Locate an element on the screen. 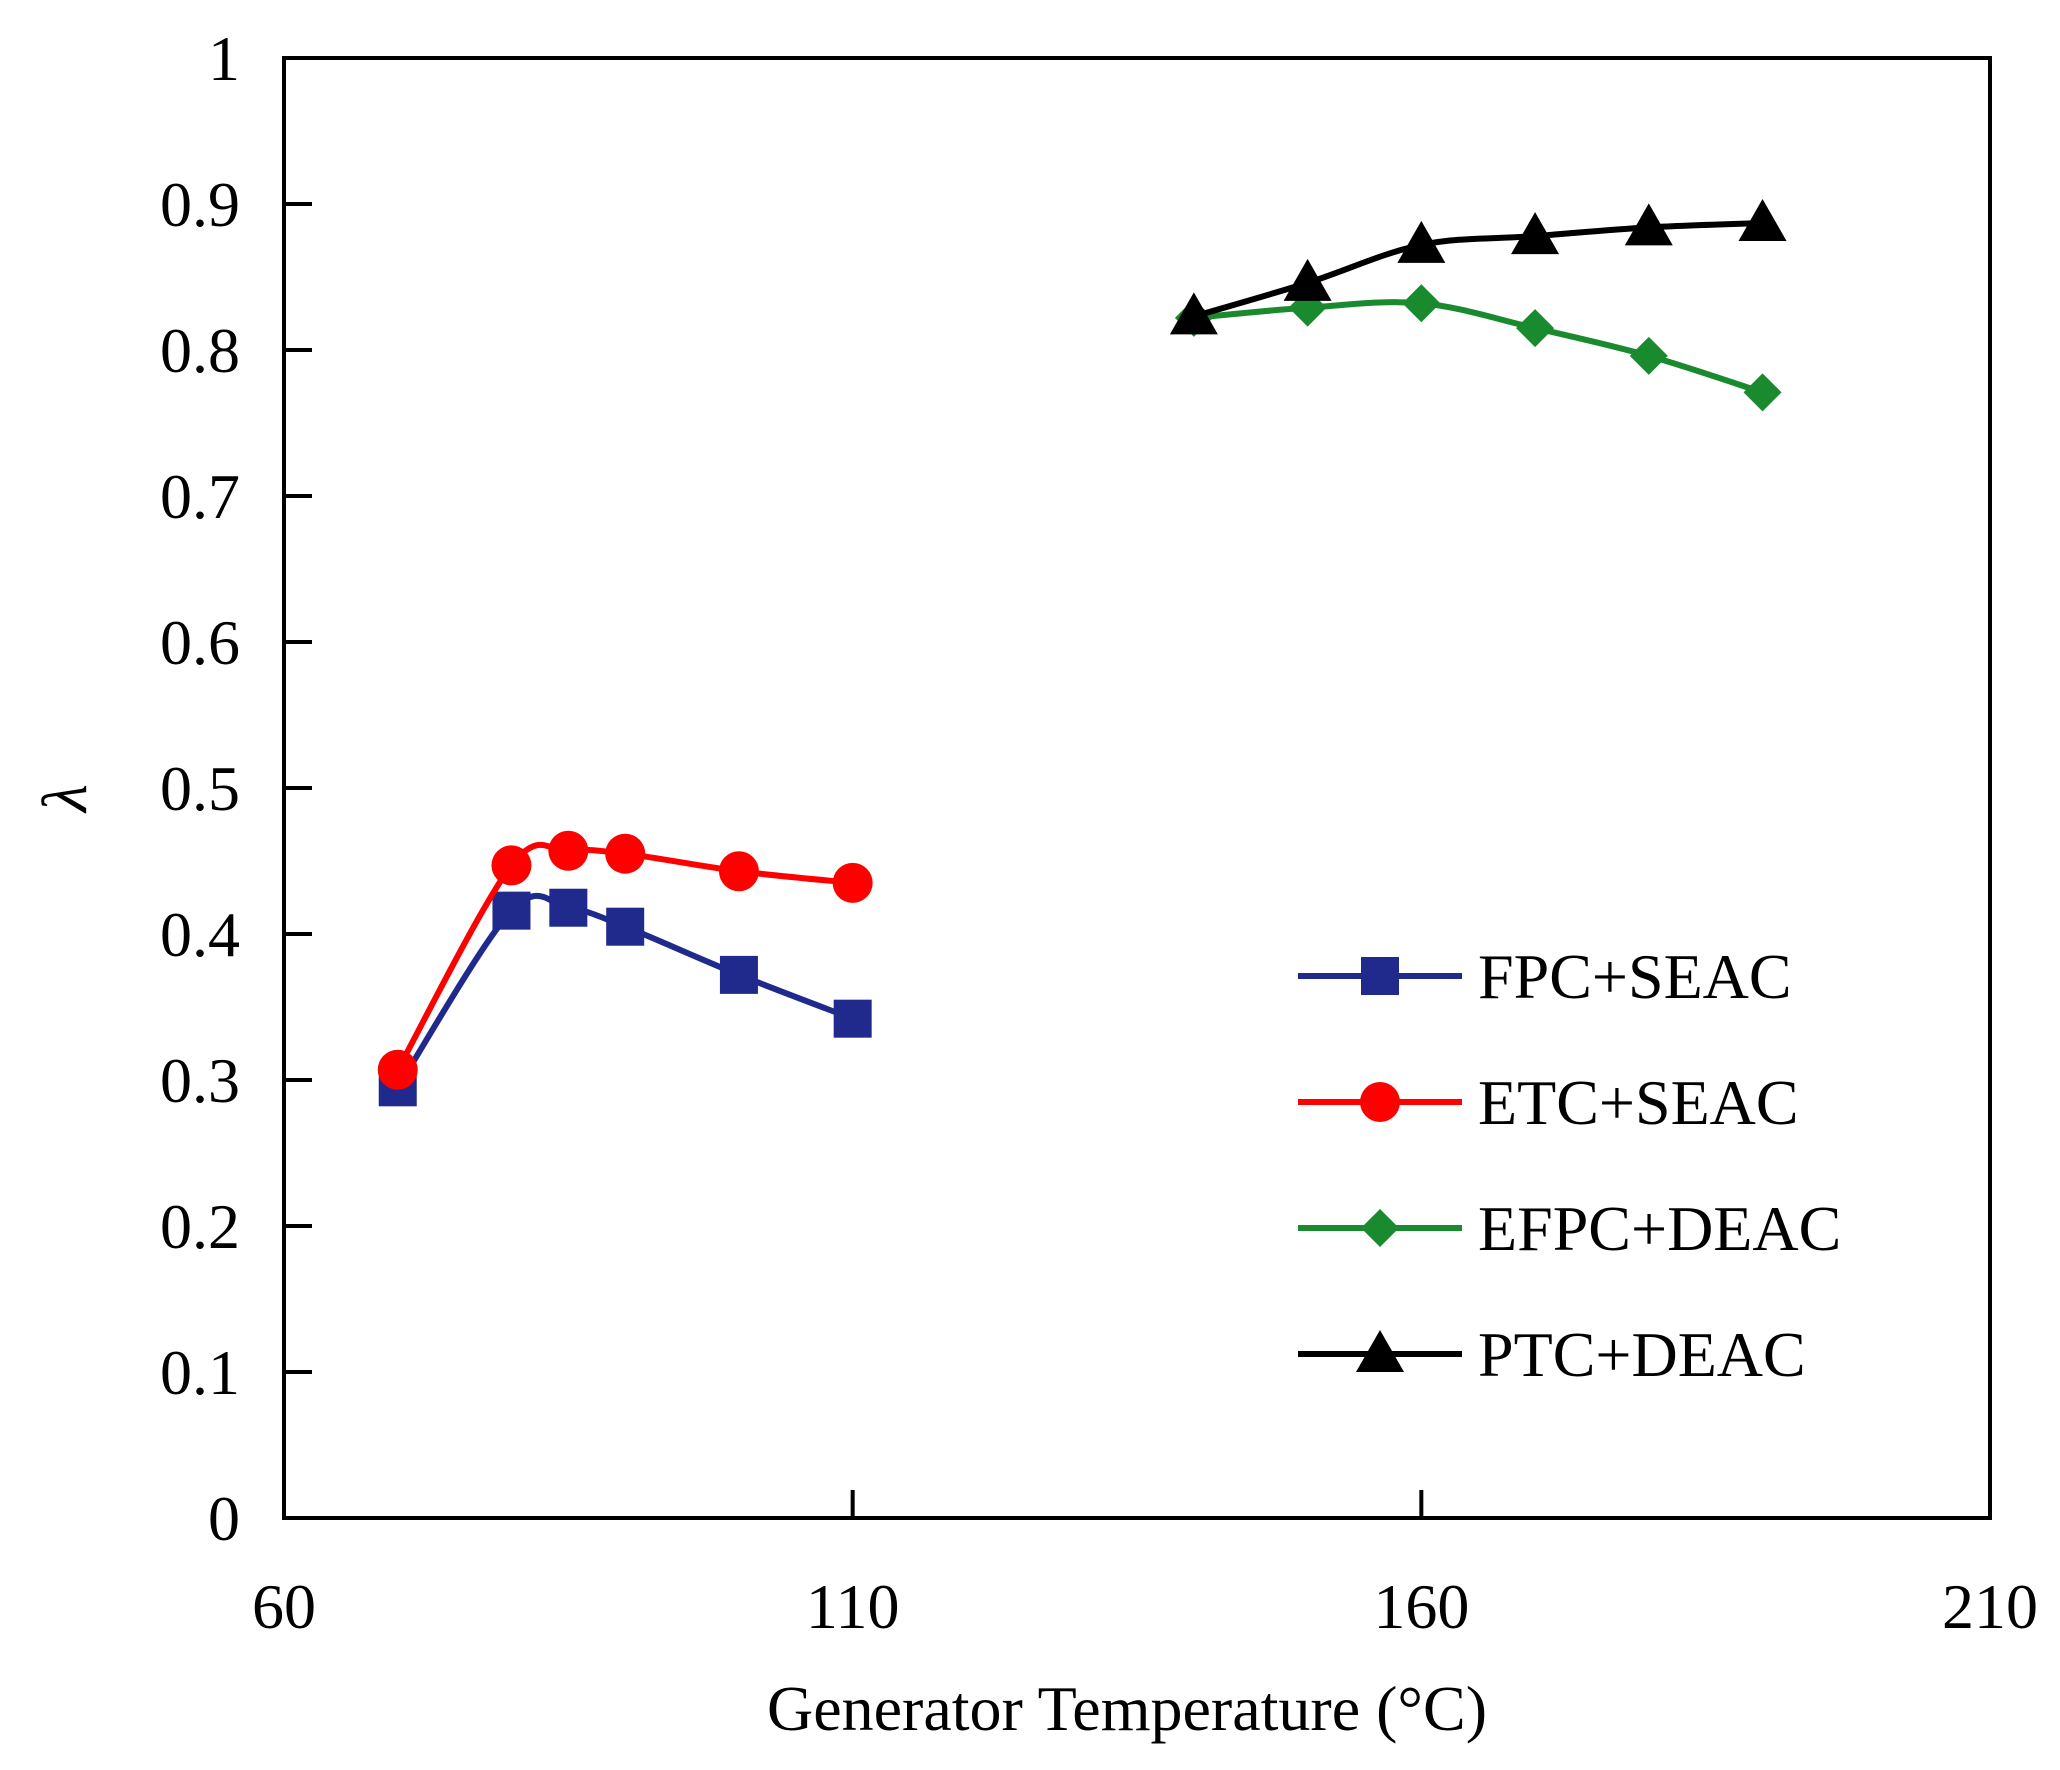  series-line-efpc-deac is located at coordinates (1478, 347).